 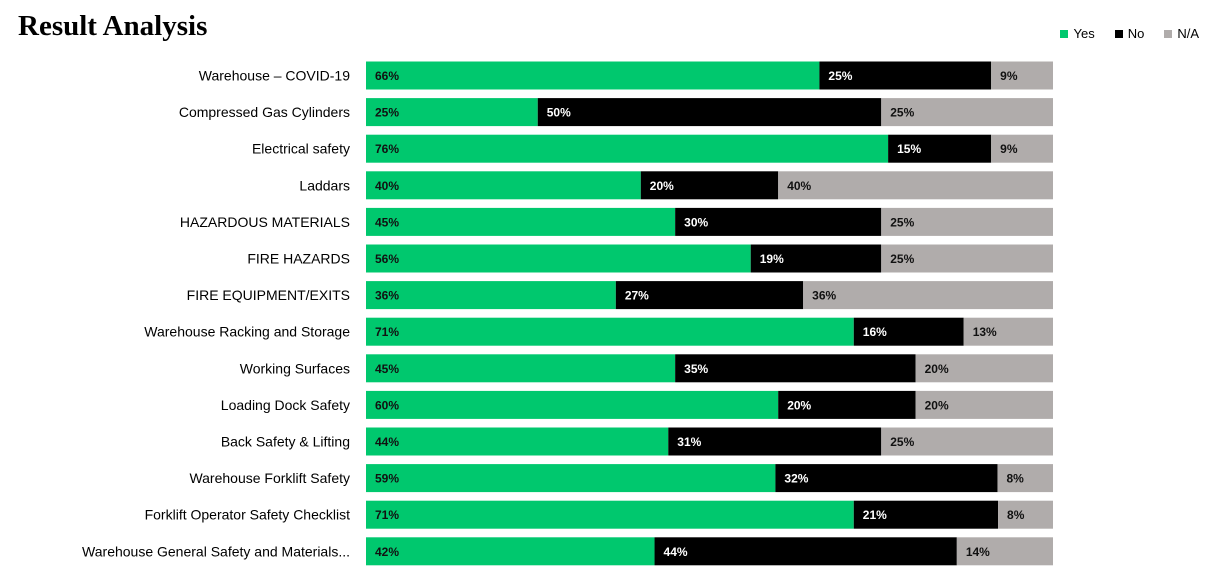 What do you see at coordinates (967, 112) in the screenshot?
I see `bar-n-a-compressed-gas-cylinders` at bounding box center [967, 112].